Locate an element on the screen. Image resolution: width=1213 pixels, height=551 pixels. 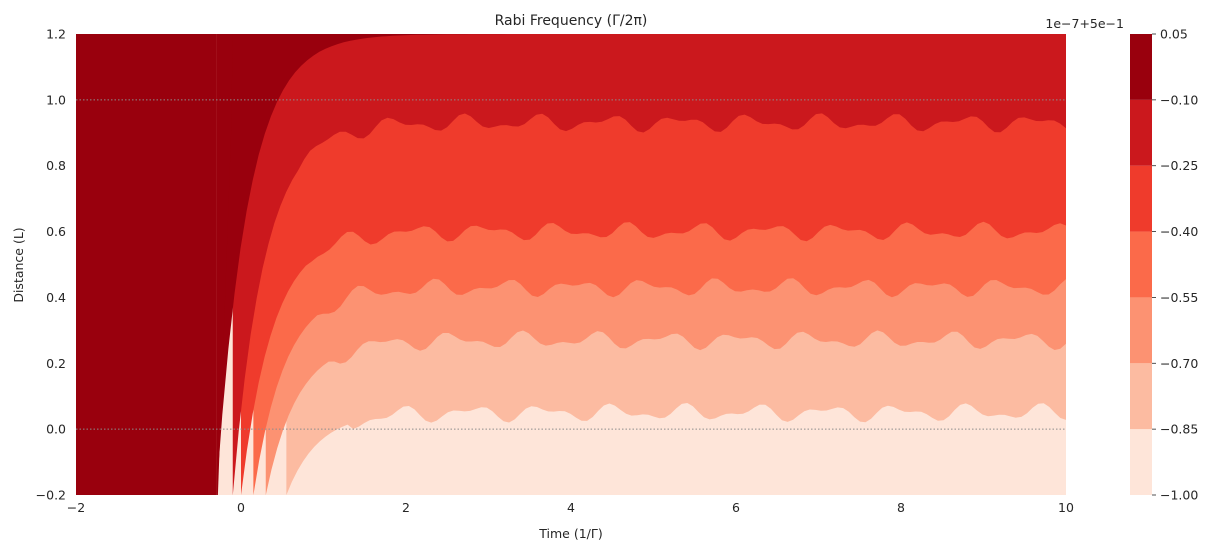
colorbar-tick-label: −1.00 is located at coordinates (1179, 495).